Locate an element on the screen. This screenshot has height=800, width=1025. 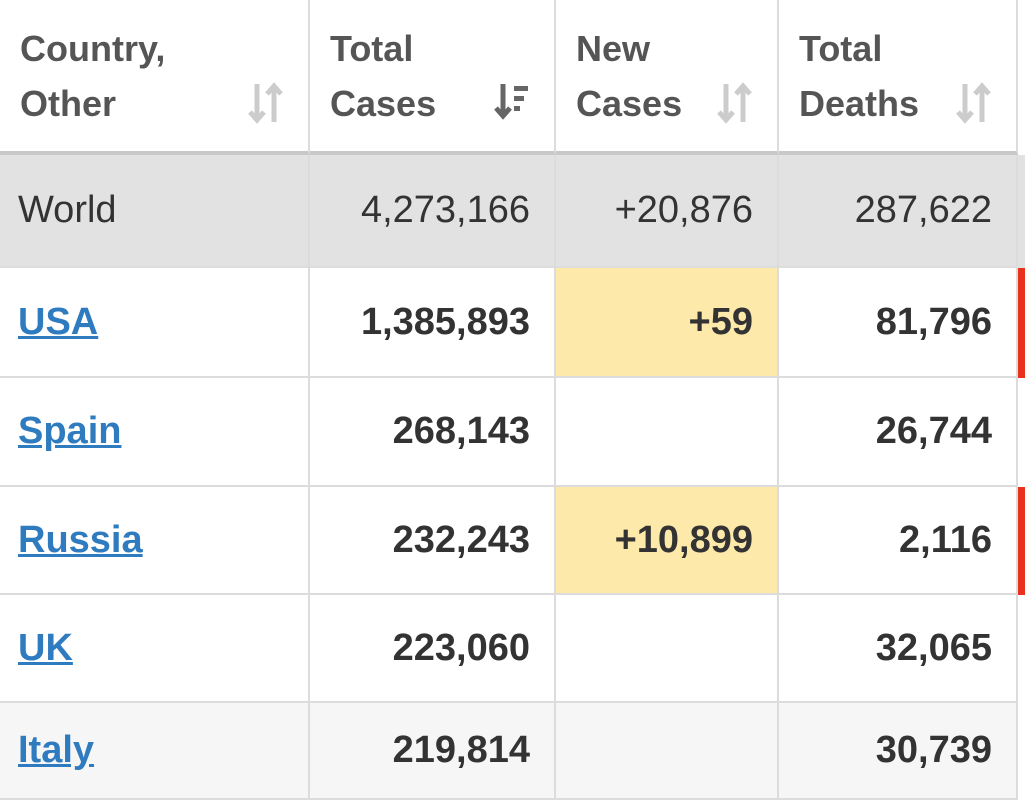
total-deaths-cell: 81,796 is located at coordinates (898, 323).